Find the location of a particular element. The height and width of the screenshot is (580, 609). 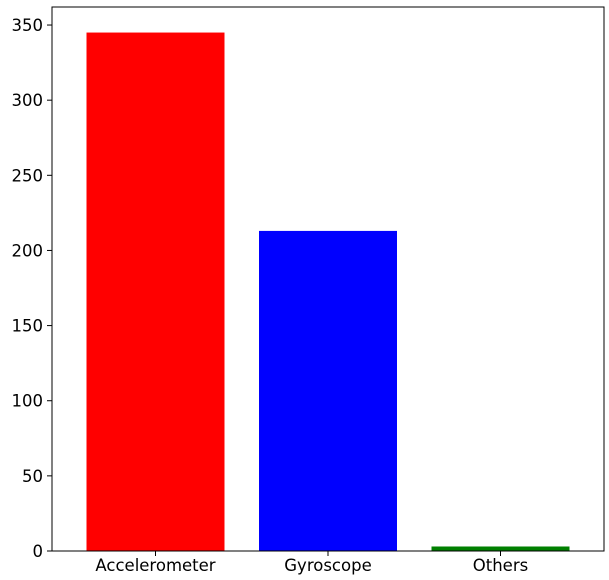

y-tick-label: 0 is located at coordinates (38, 551).